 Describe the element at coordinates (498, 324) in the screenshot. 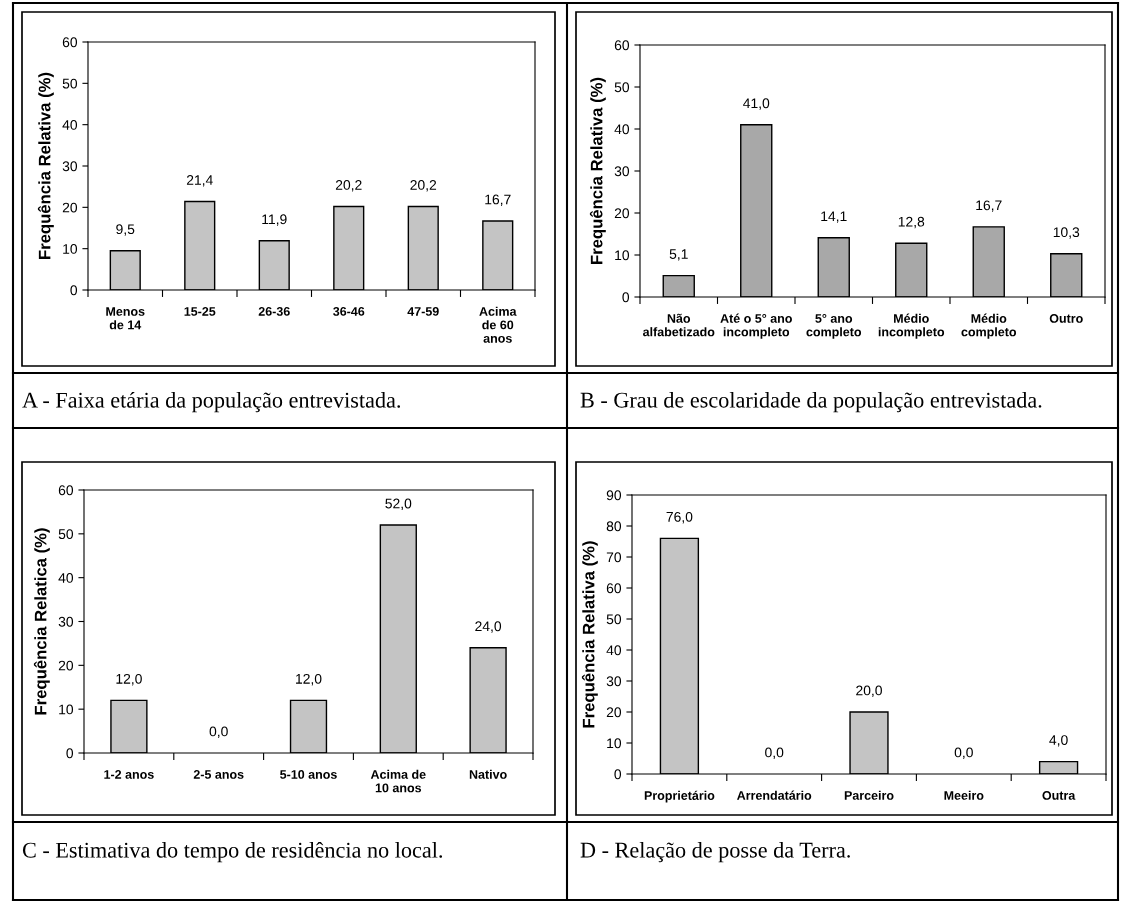

I see `x-tick-label: Acima de 60 anos` at that location.